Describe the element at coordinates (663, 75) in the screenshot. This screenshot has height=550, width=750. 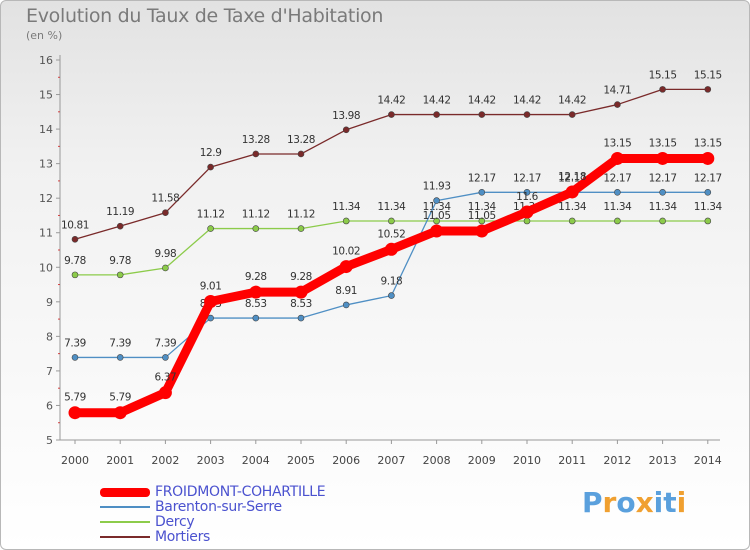
I see `data-label-mortiers: 15.15` at that location.